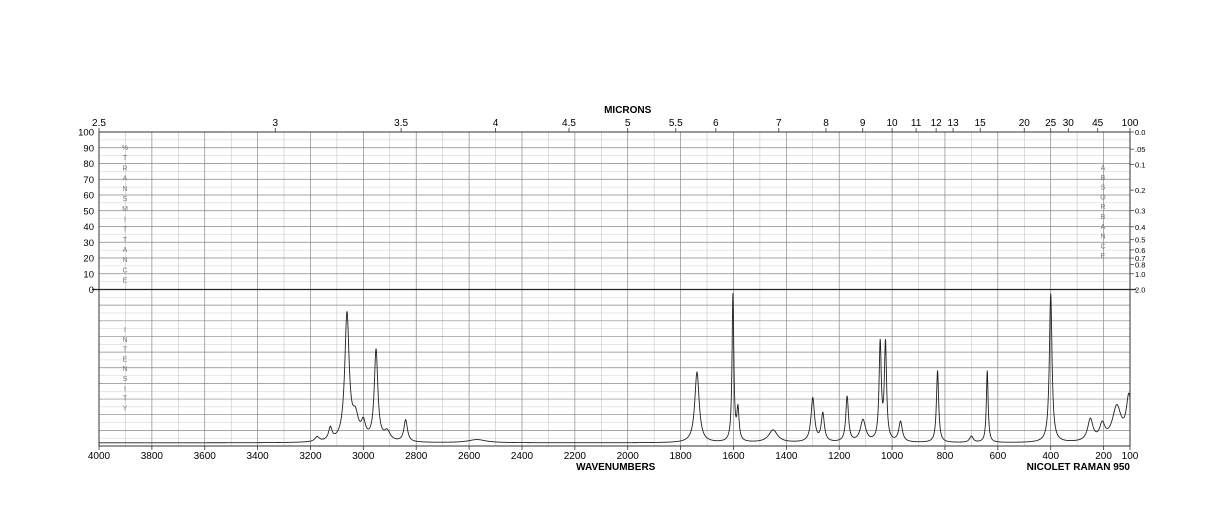  Describe the element at coordinates (88, 259) in the screenshot. I see `transmittance-tick-label: 20` at that location.